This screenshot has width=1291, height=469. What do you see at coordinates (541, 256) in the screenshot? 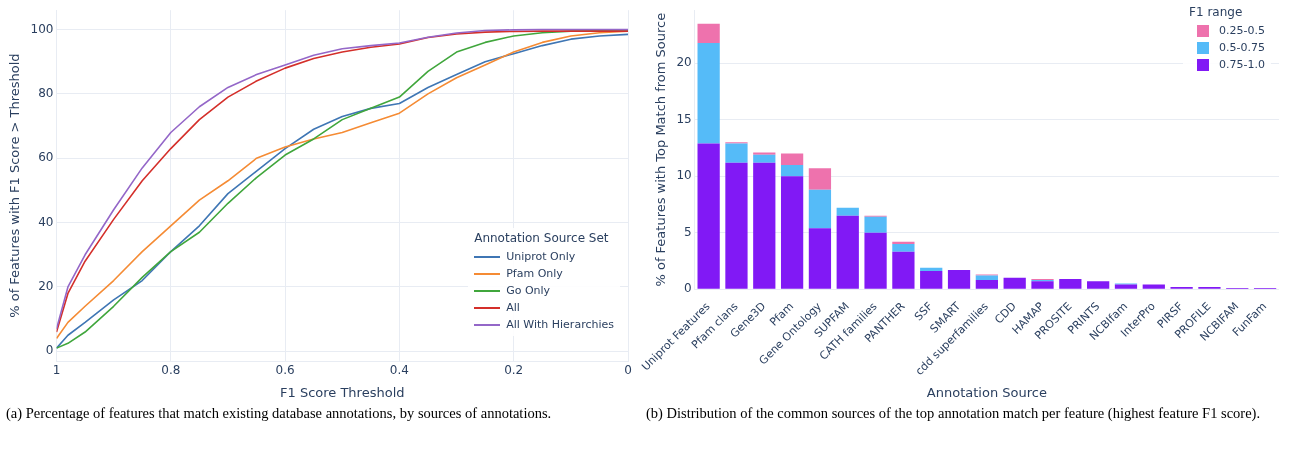
I see `legend-label: Uniprot Only` at bounding box center [541, 256].